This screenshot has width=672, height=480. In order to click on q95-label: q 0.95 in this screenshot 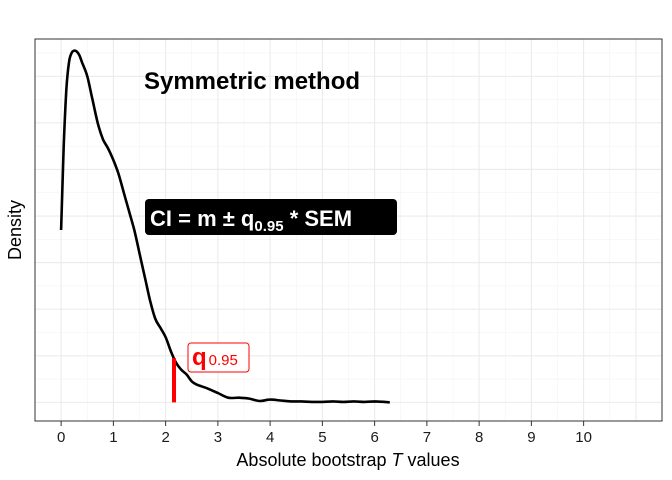, I will do `click(218, 357)`.